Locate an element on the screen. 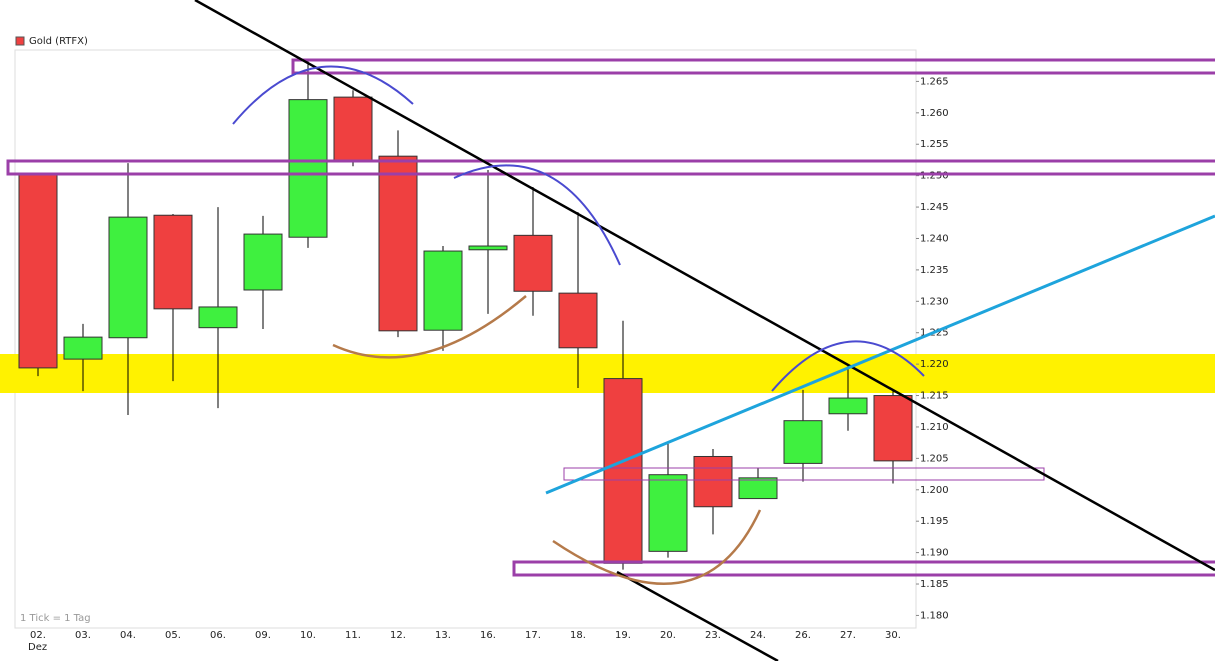 This screenshot has width=1215, height=661. x-tick-label: 20. is located at coordinates (668, 635).